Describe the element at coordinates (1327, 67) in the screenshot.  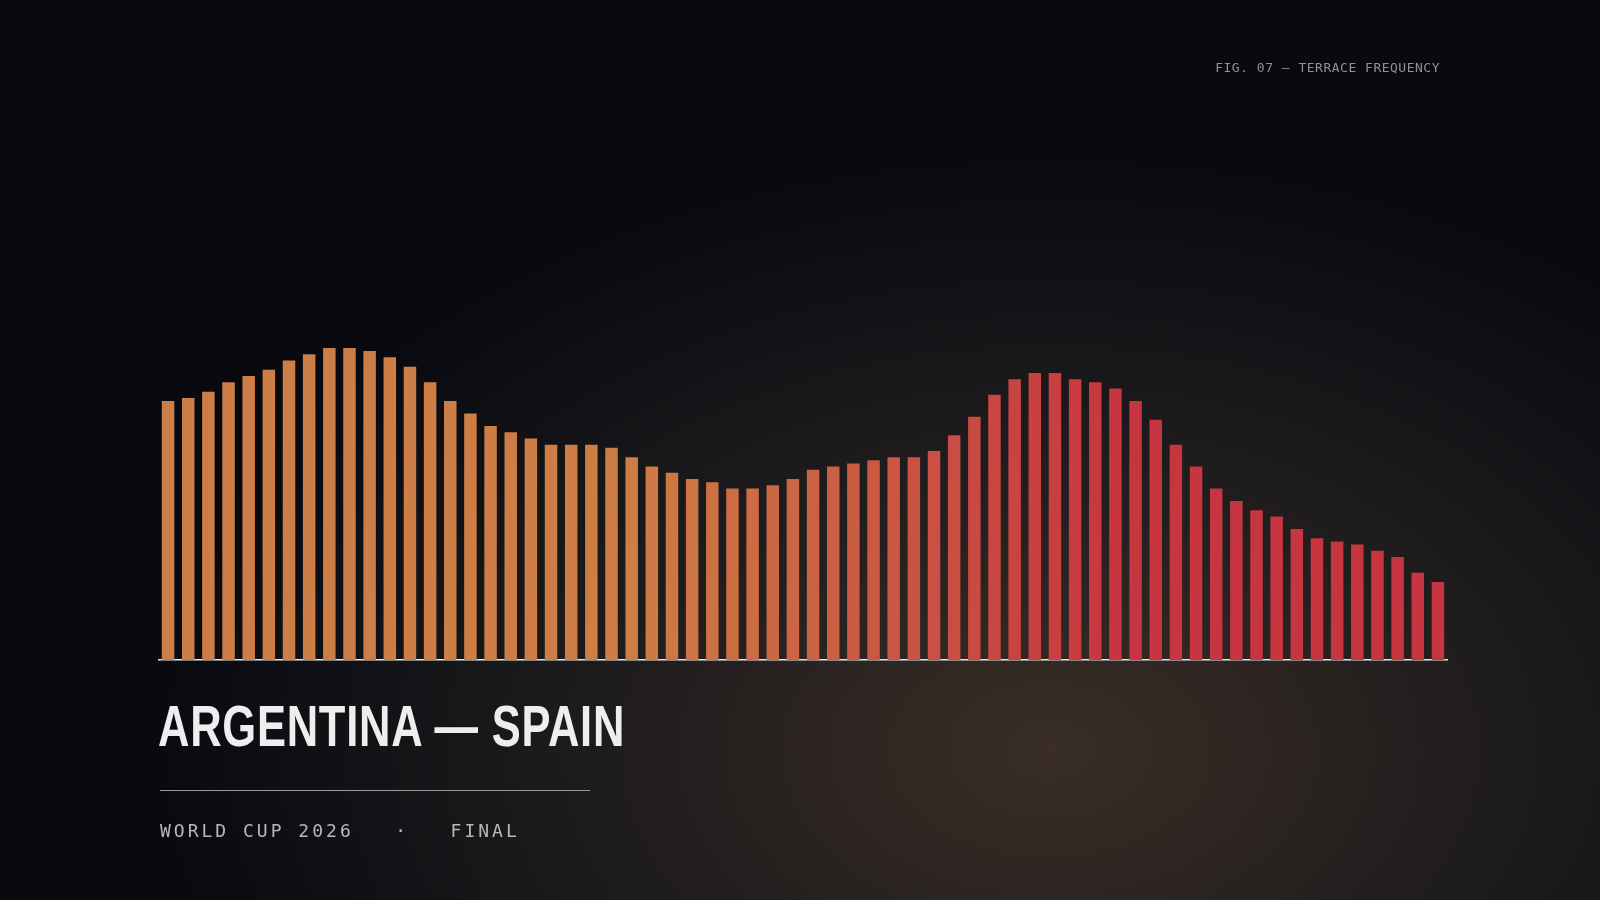
I see `caption: FIG. 07 — TERRACE FREQUENCY` at that location.